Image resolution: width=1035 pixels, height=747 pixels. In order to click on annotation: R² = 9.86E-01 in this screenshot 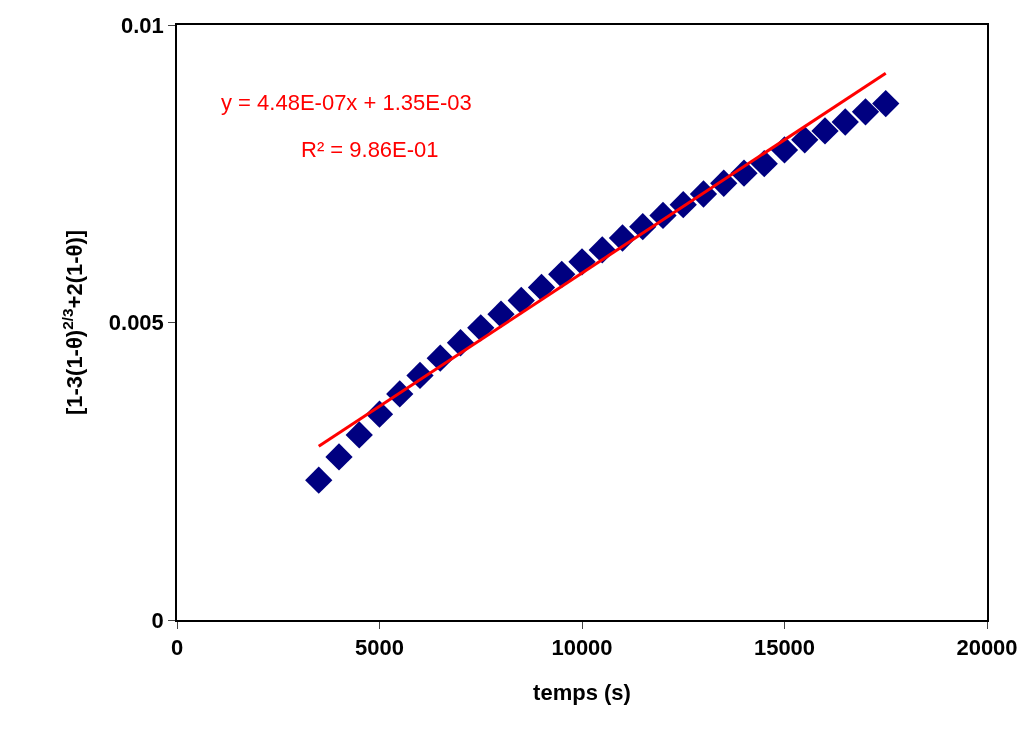, I will do `click(370, 149)`.